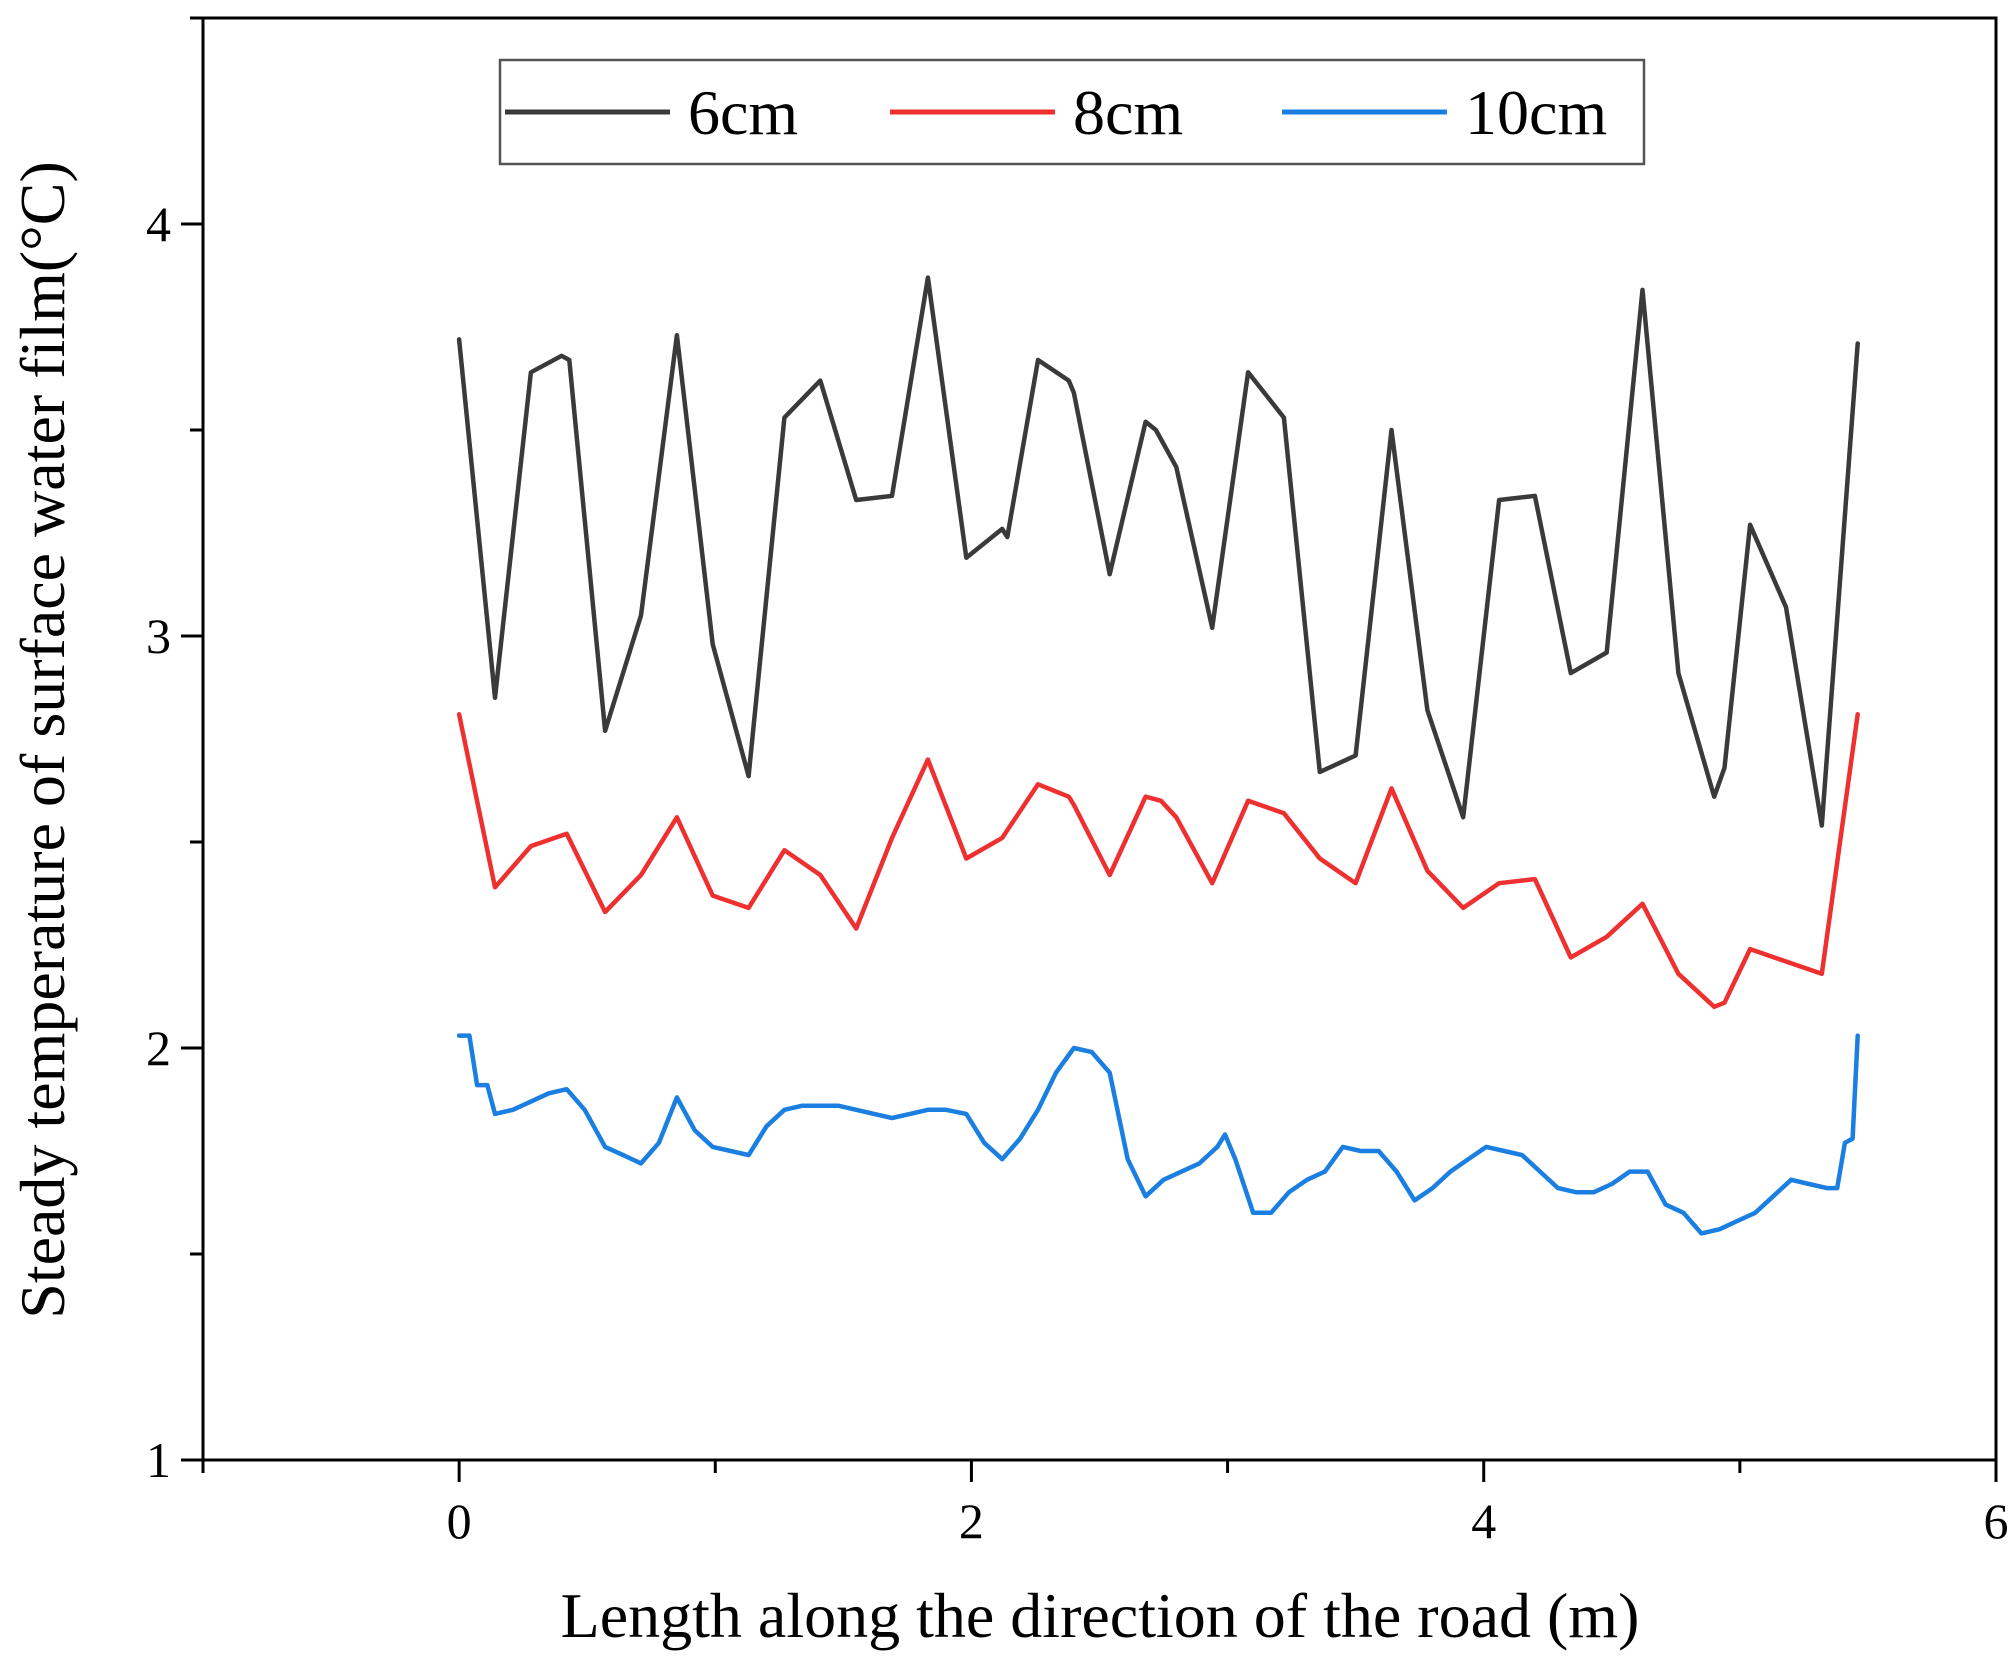 The image size is (2015, 1676). What do you see at coordinates (192, 739) in the screenshot?
I see `y-axis-ticks` at bounding box center [192, 739].